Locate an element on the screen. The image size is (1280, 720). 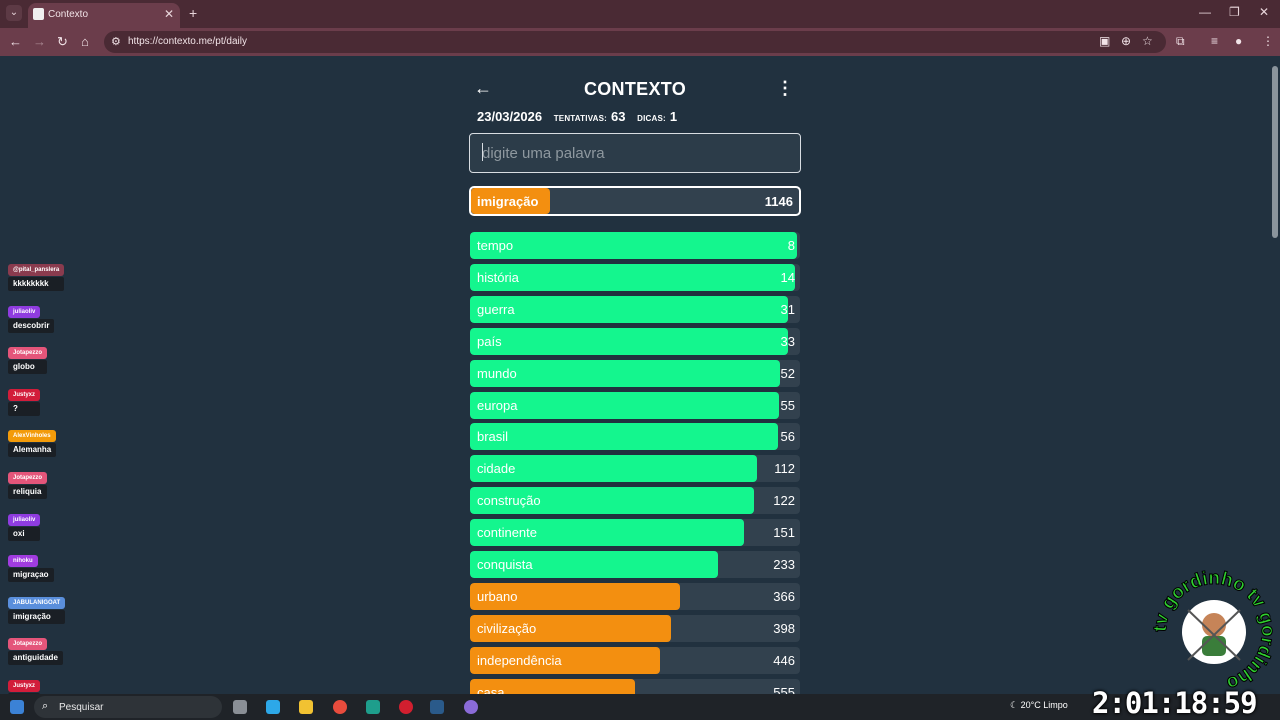
chat-message: AlexVinholes Alemanha is located at coordinates (32, 441).